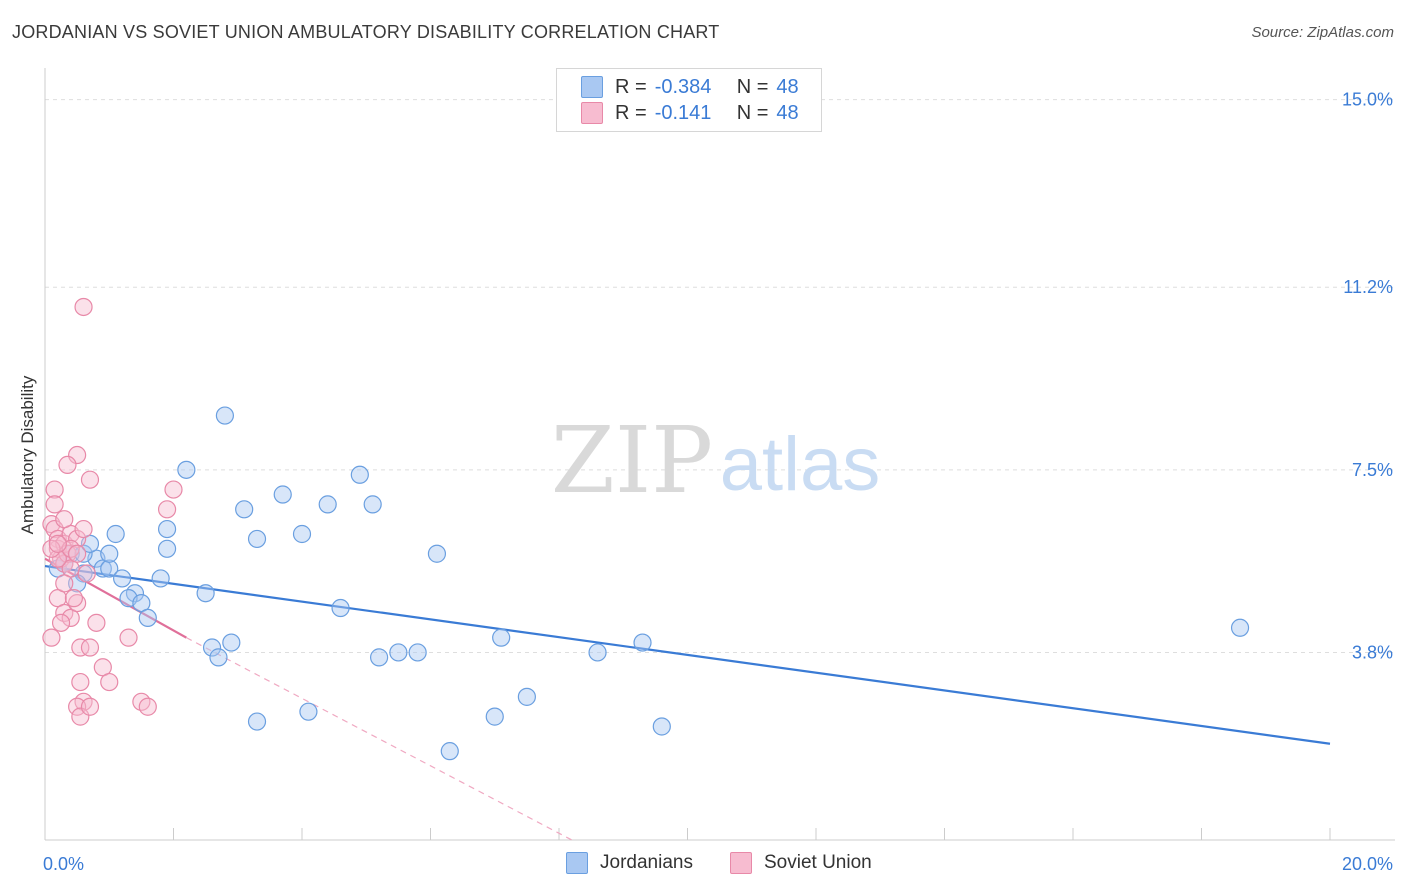 The width and height of the screenshot is (1406, 892). I want to click on correlation-legend: R = -0.384 N = 48 R = -0.141 N = 48, so click(689, 100).